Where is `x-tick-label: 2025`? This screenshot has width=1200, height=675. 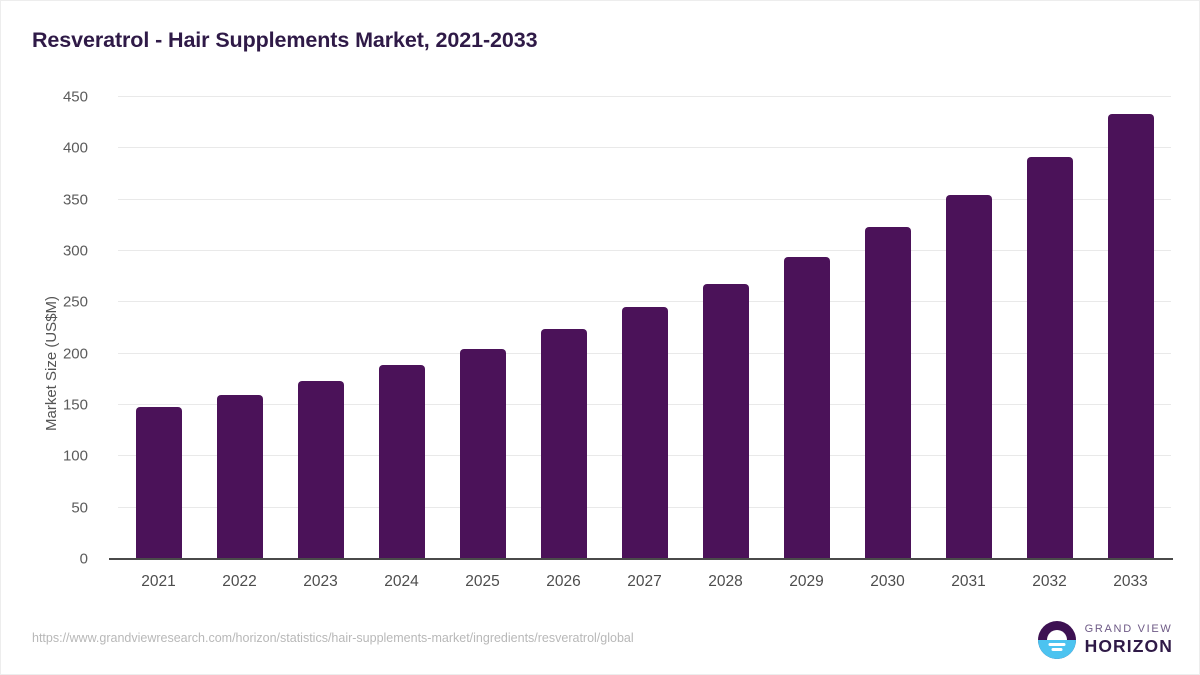 x-tick-label: 2025 is located at coordinates (482, 581).